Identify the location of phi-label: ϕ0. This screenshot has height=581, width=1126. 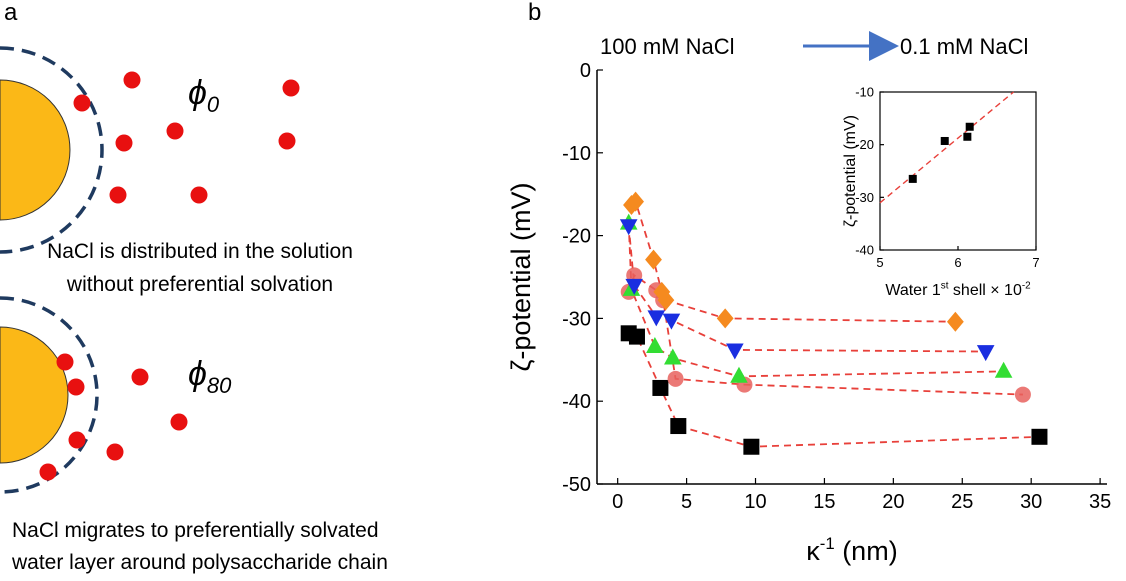
(204, 95).